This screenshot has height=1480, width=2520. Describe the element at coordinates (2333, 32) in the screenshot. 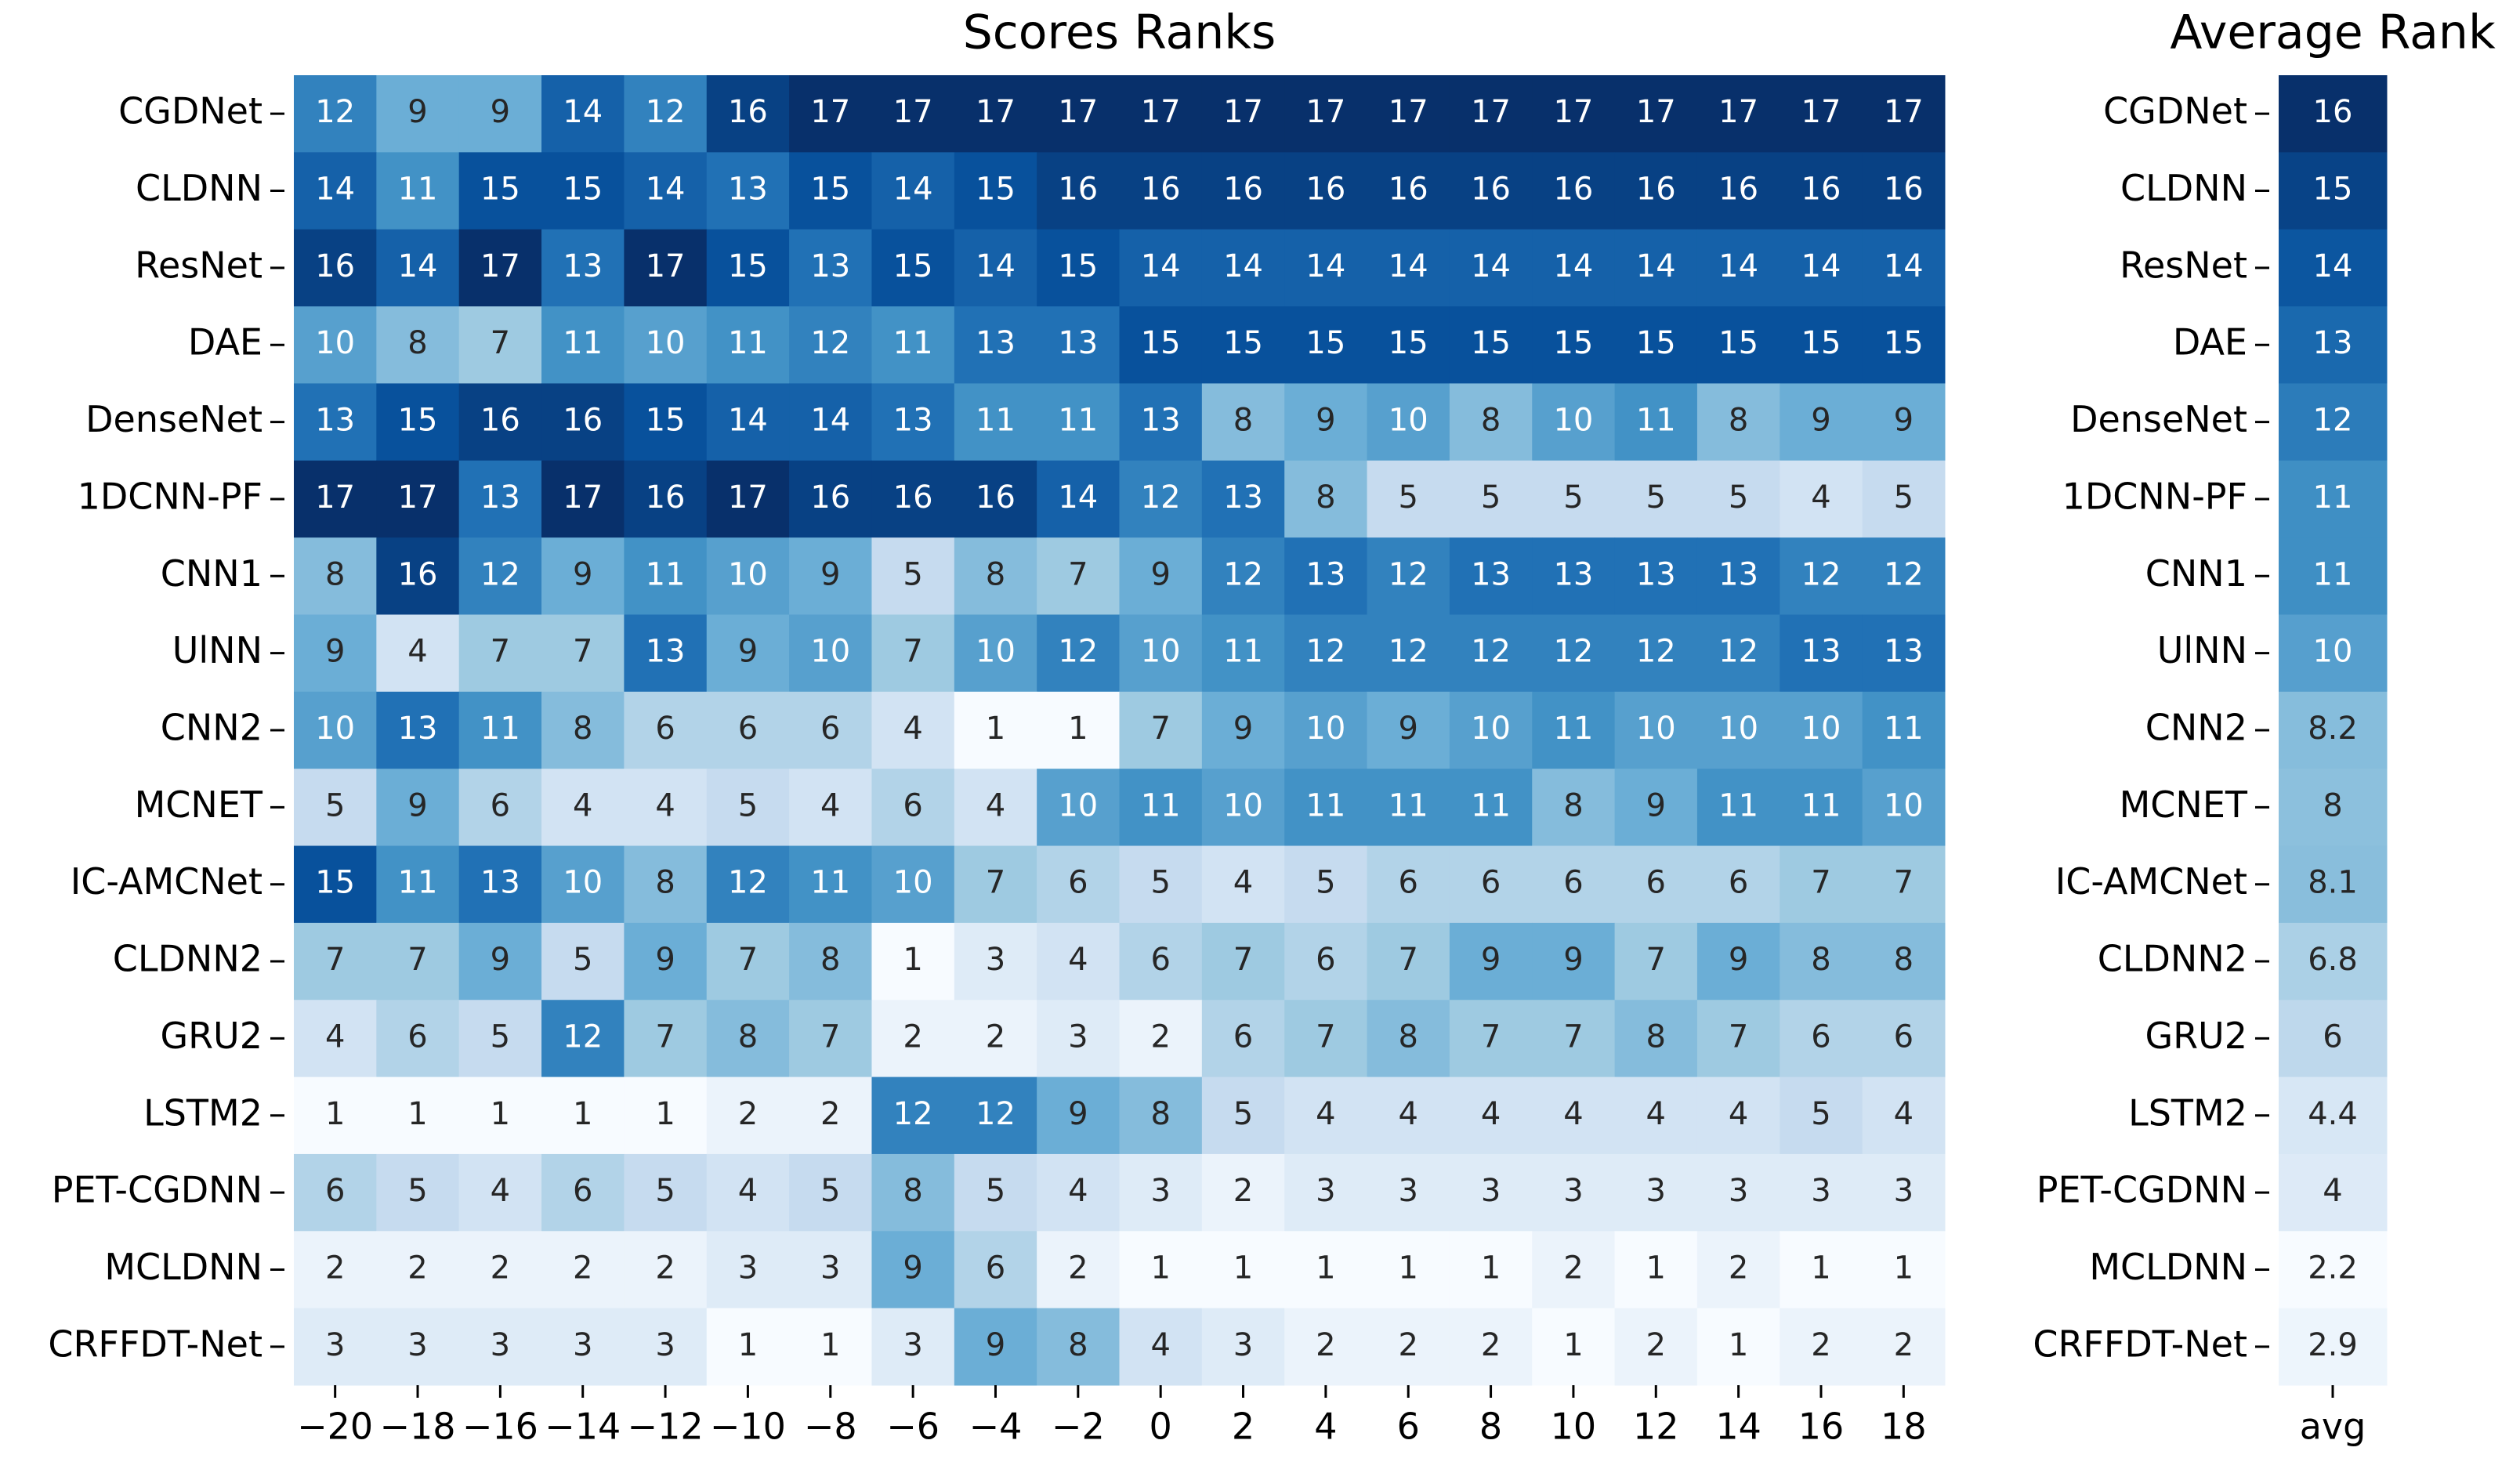

I see `chart-title: Average Rank` at that location.